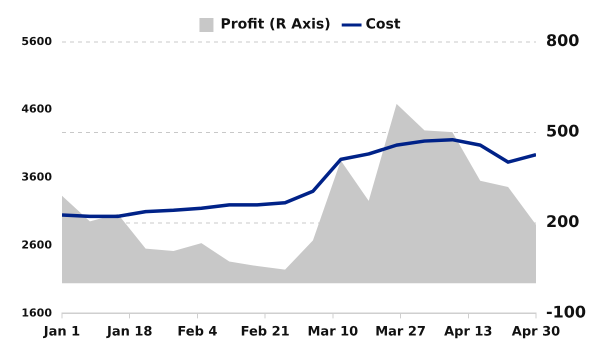 The height and width of the screenshot is (352, 600). Describe the element at coordinates (536, 332) in the screenshot. I see `x-tick-label: Apr 30` at that location.